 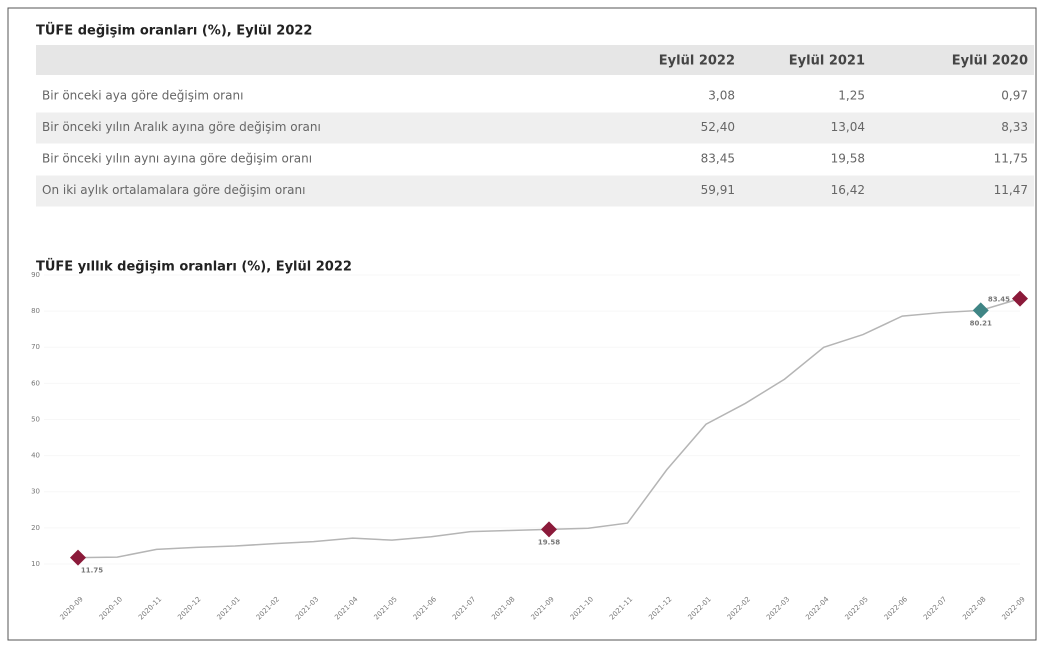 I want to click on x-tick-label: 2021-04, so click(x=346, y=608).